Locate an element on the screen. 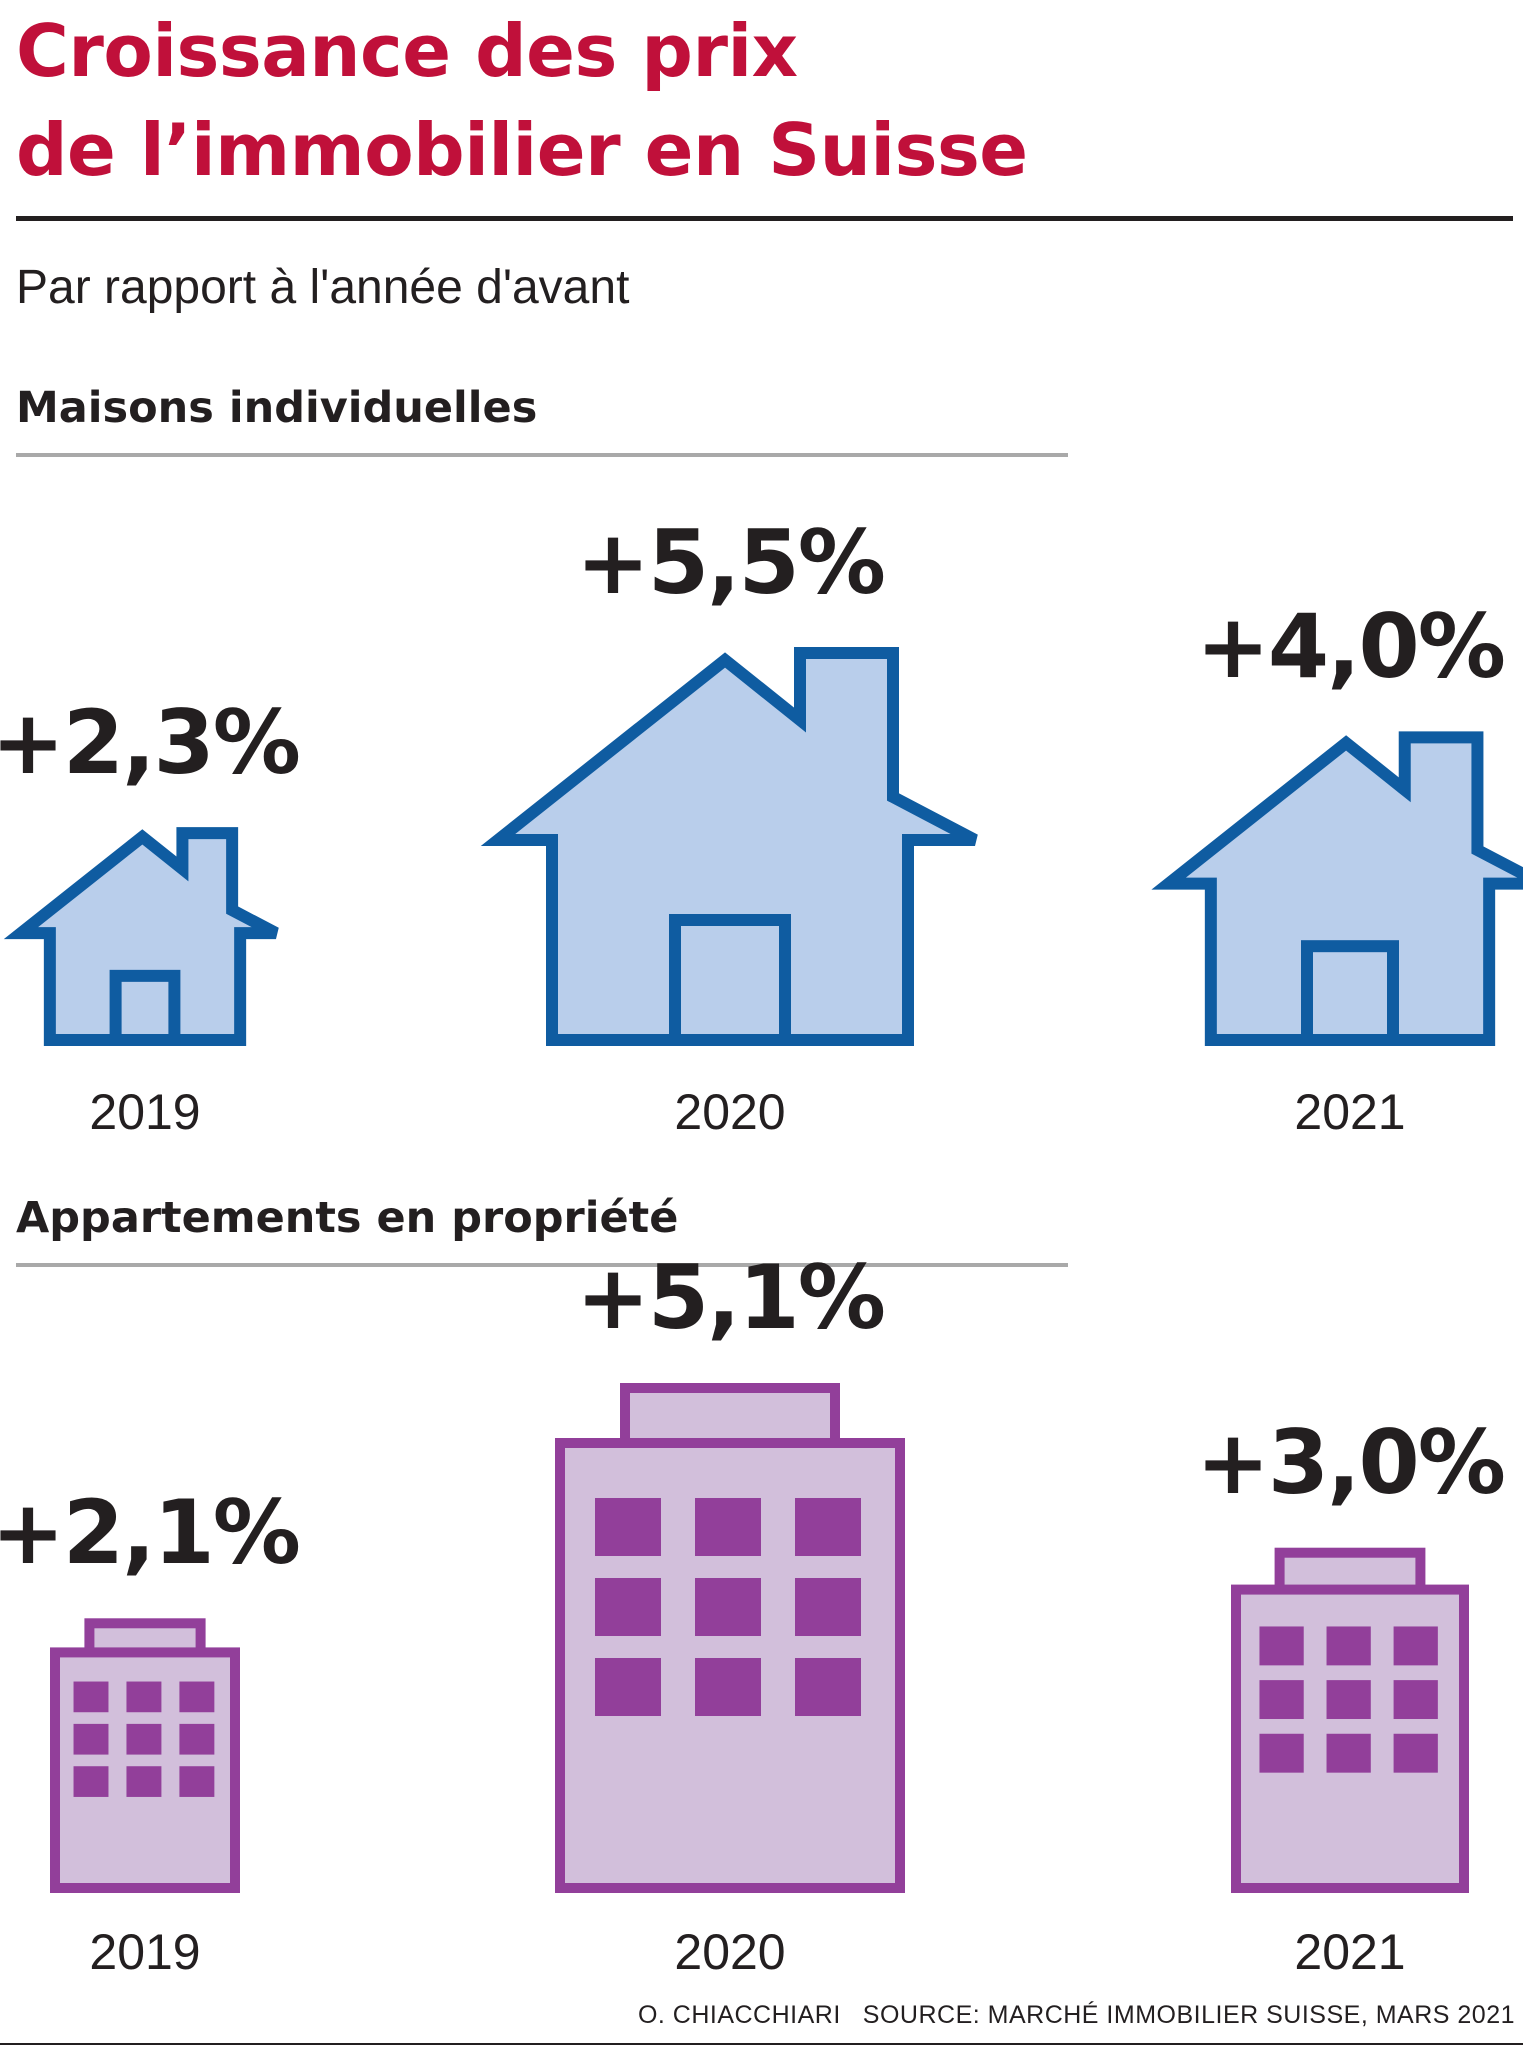 Image resolution: width=1523 pixels, height=2048 pixels. house-icon-2020-door is located at coordinates (730, 980).